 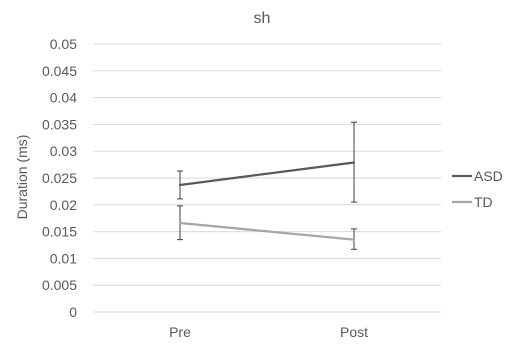 I want to click on y-tick-label: 0.005, so click(x=59, y=285).